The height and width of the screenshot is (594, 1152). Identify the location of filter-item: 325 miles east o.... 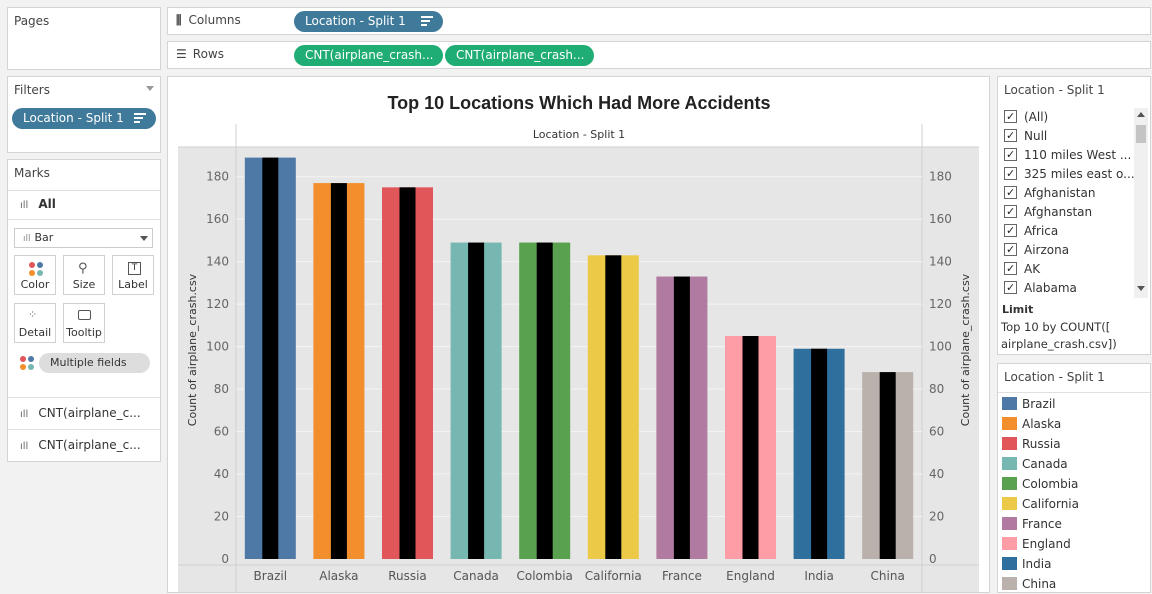
(1069, 174).